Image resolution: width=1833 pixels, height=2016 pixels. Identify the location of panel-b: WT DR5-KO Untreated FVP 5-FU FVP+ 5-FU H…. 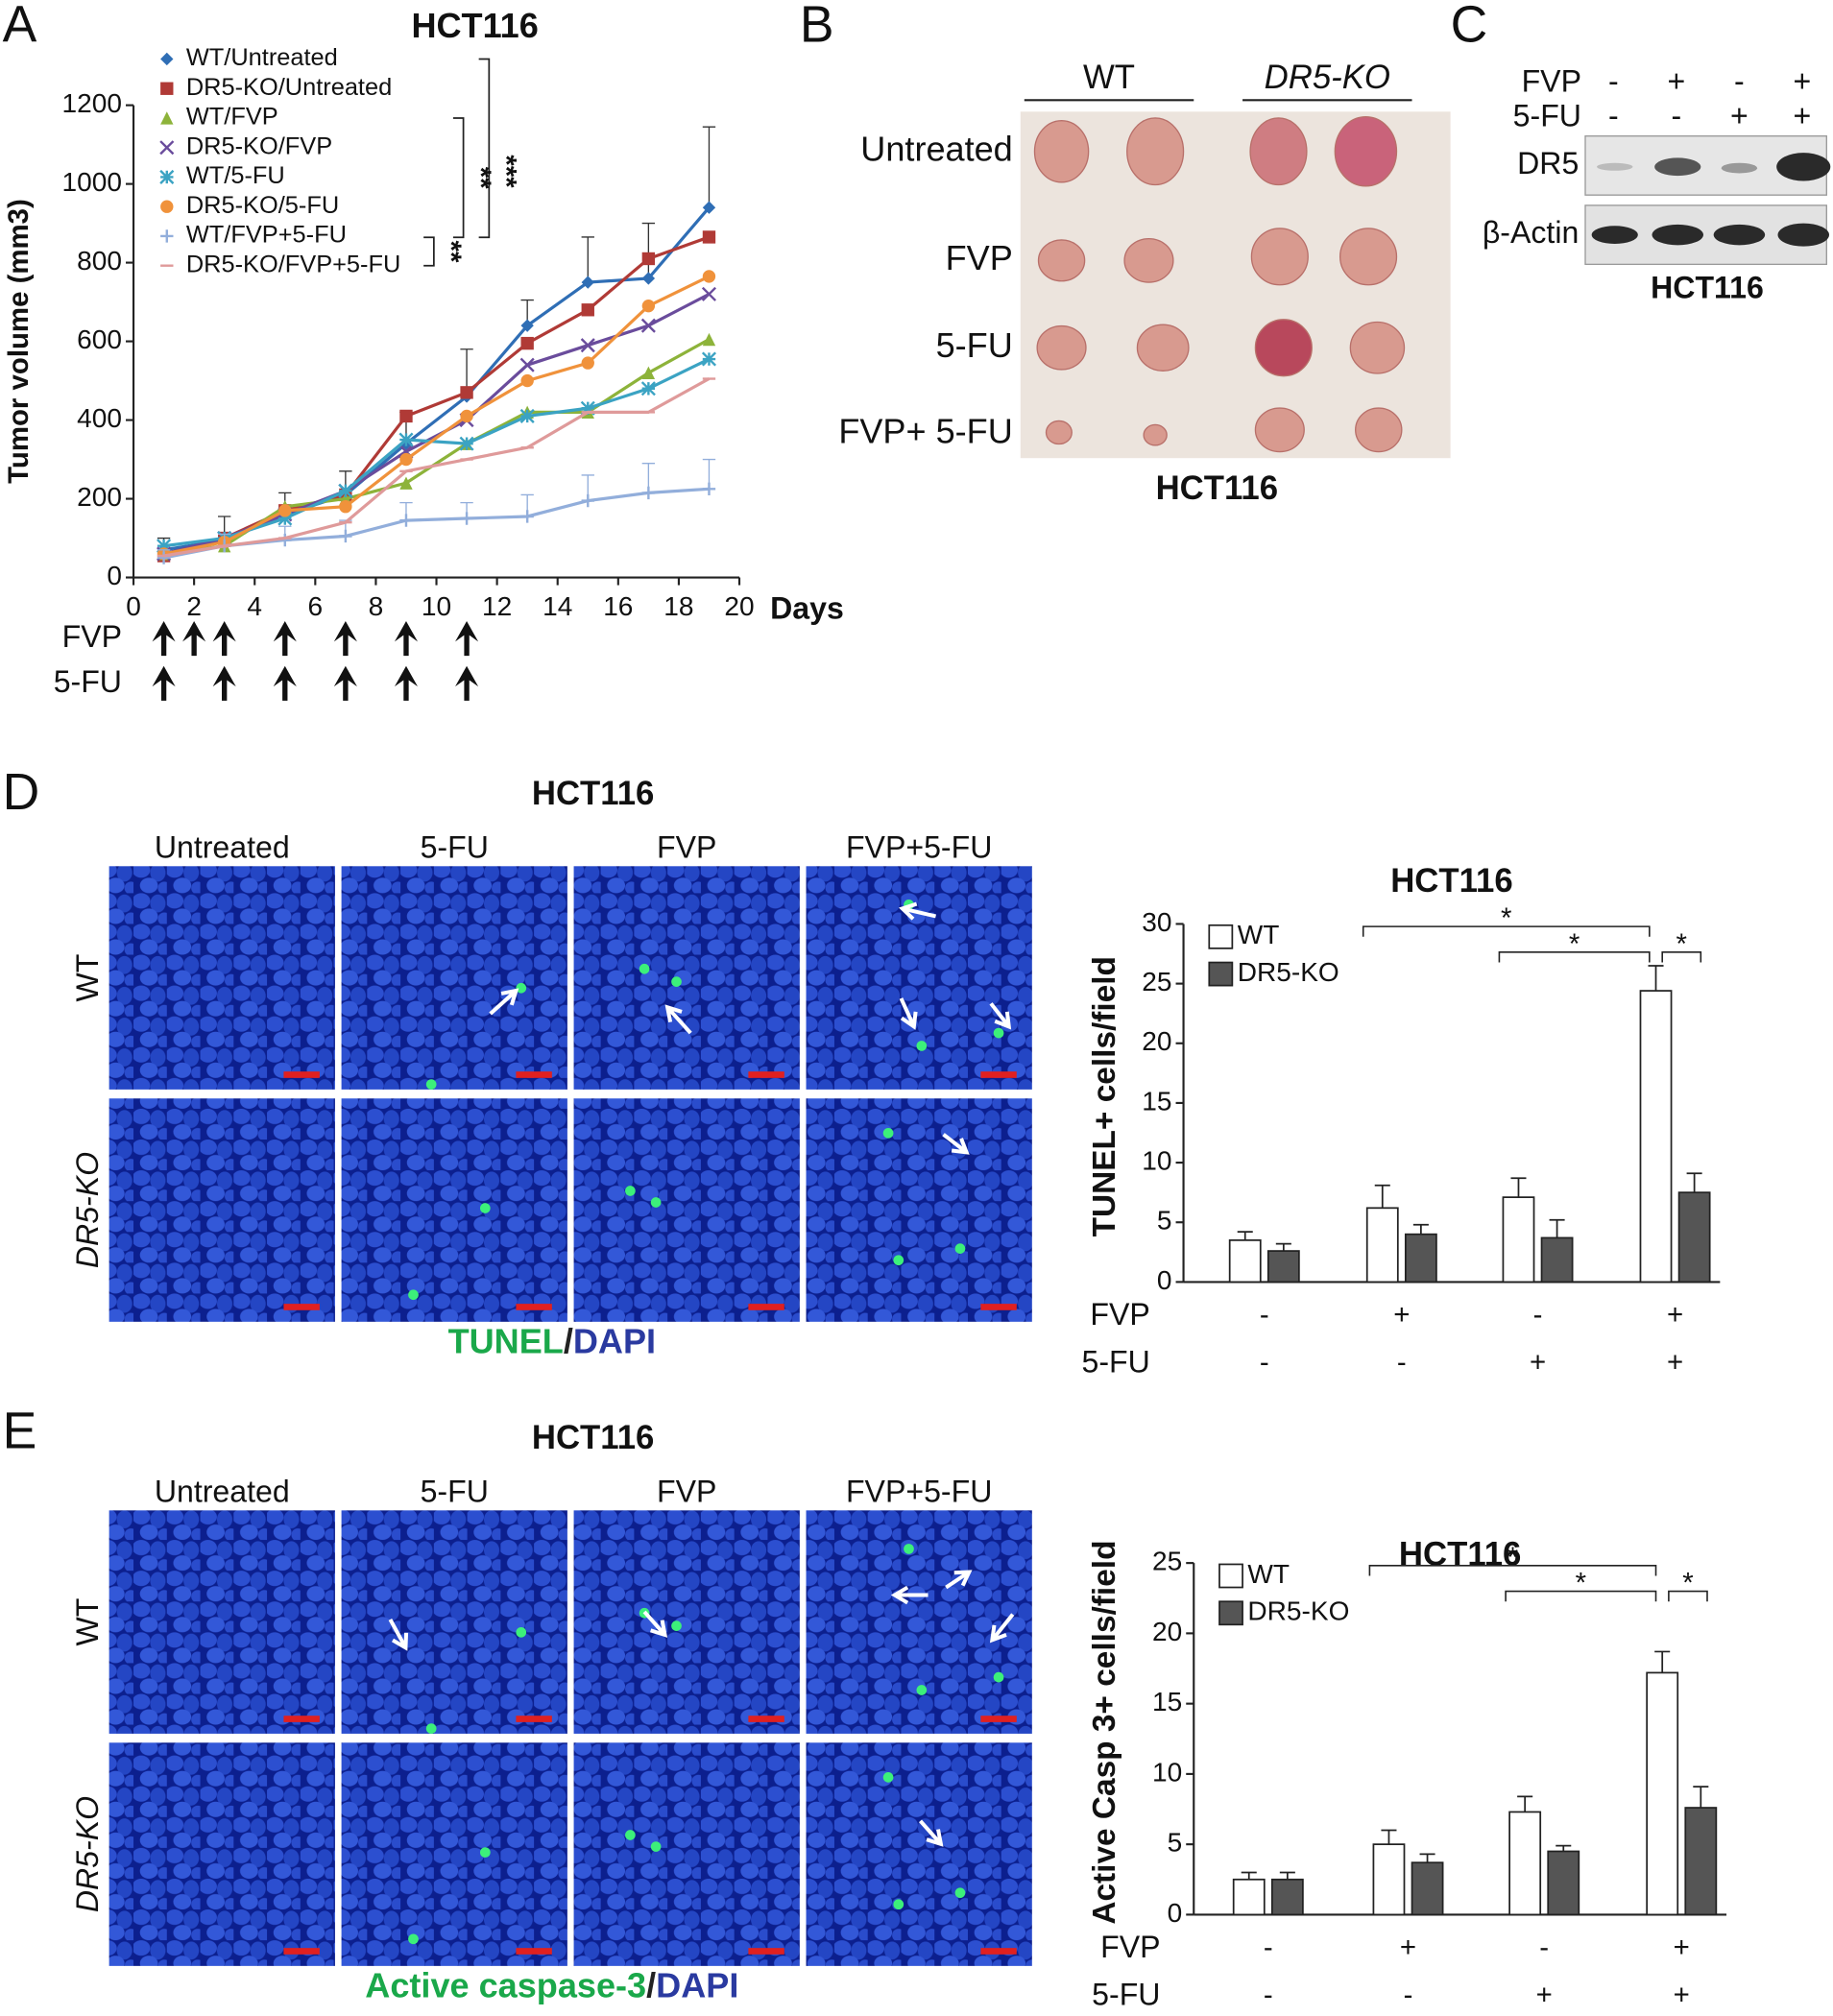
(1144, 283).